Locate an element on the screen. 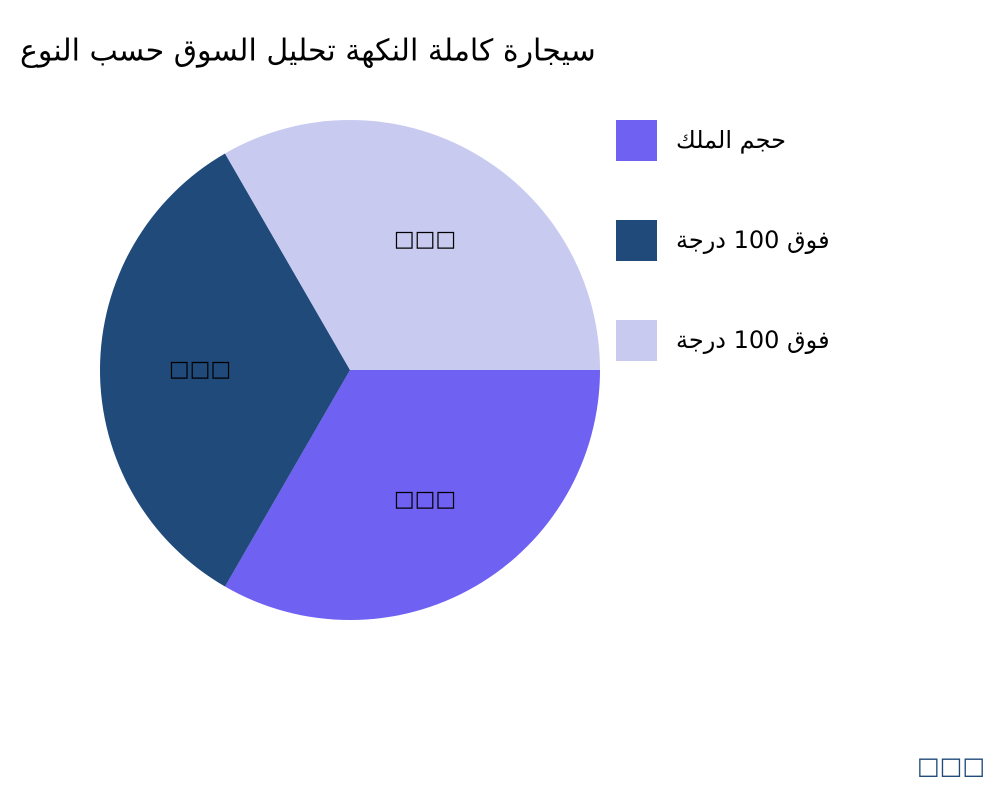 This screenshot has width=1000, height=800. legend-label: حجم الملك is located at coordinates (731, 140).